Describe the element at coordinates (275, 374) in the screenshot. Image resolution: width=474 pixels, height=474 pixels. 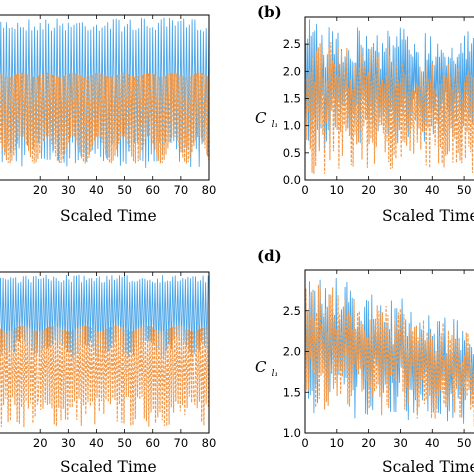
I see `y-axis-title-d-sub: l₁` at that location.